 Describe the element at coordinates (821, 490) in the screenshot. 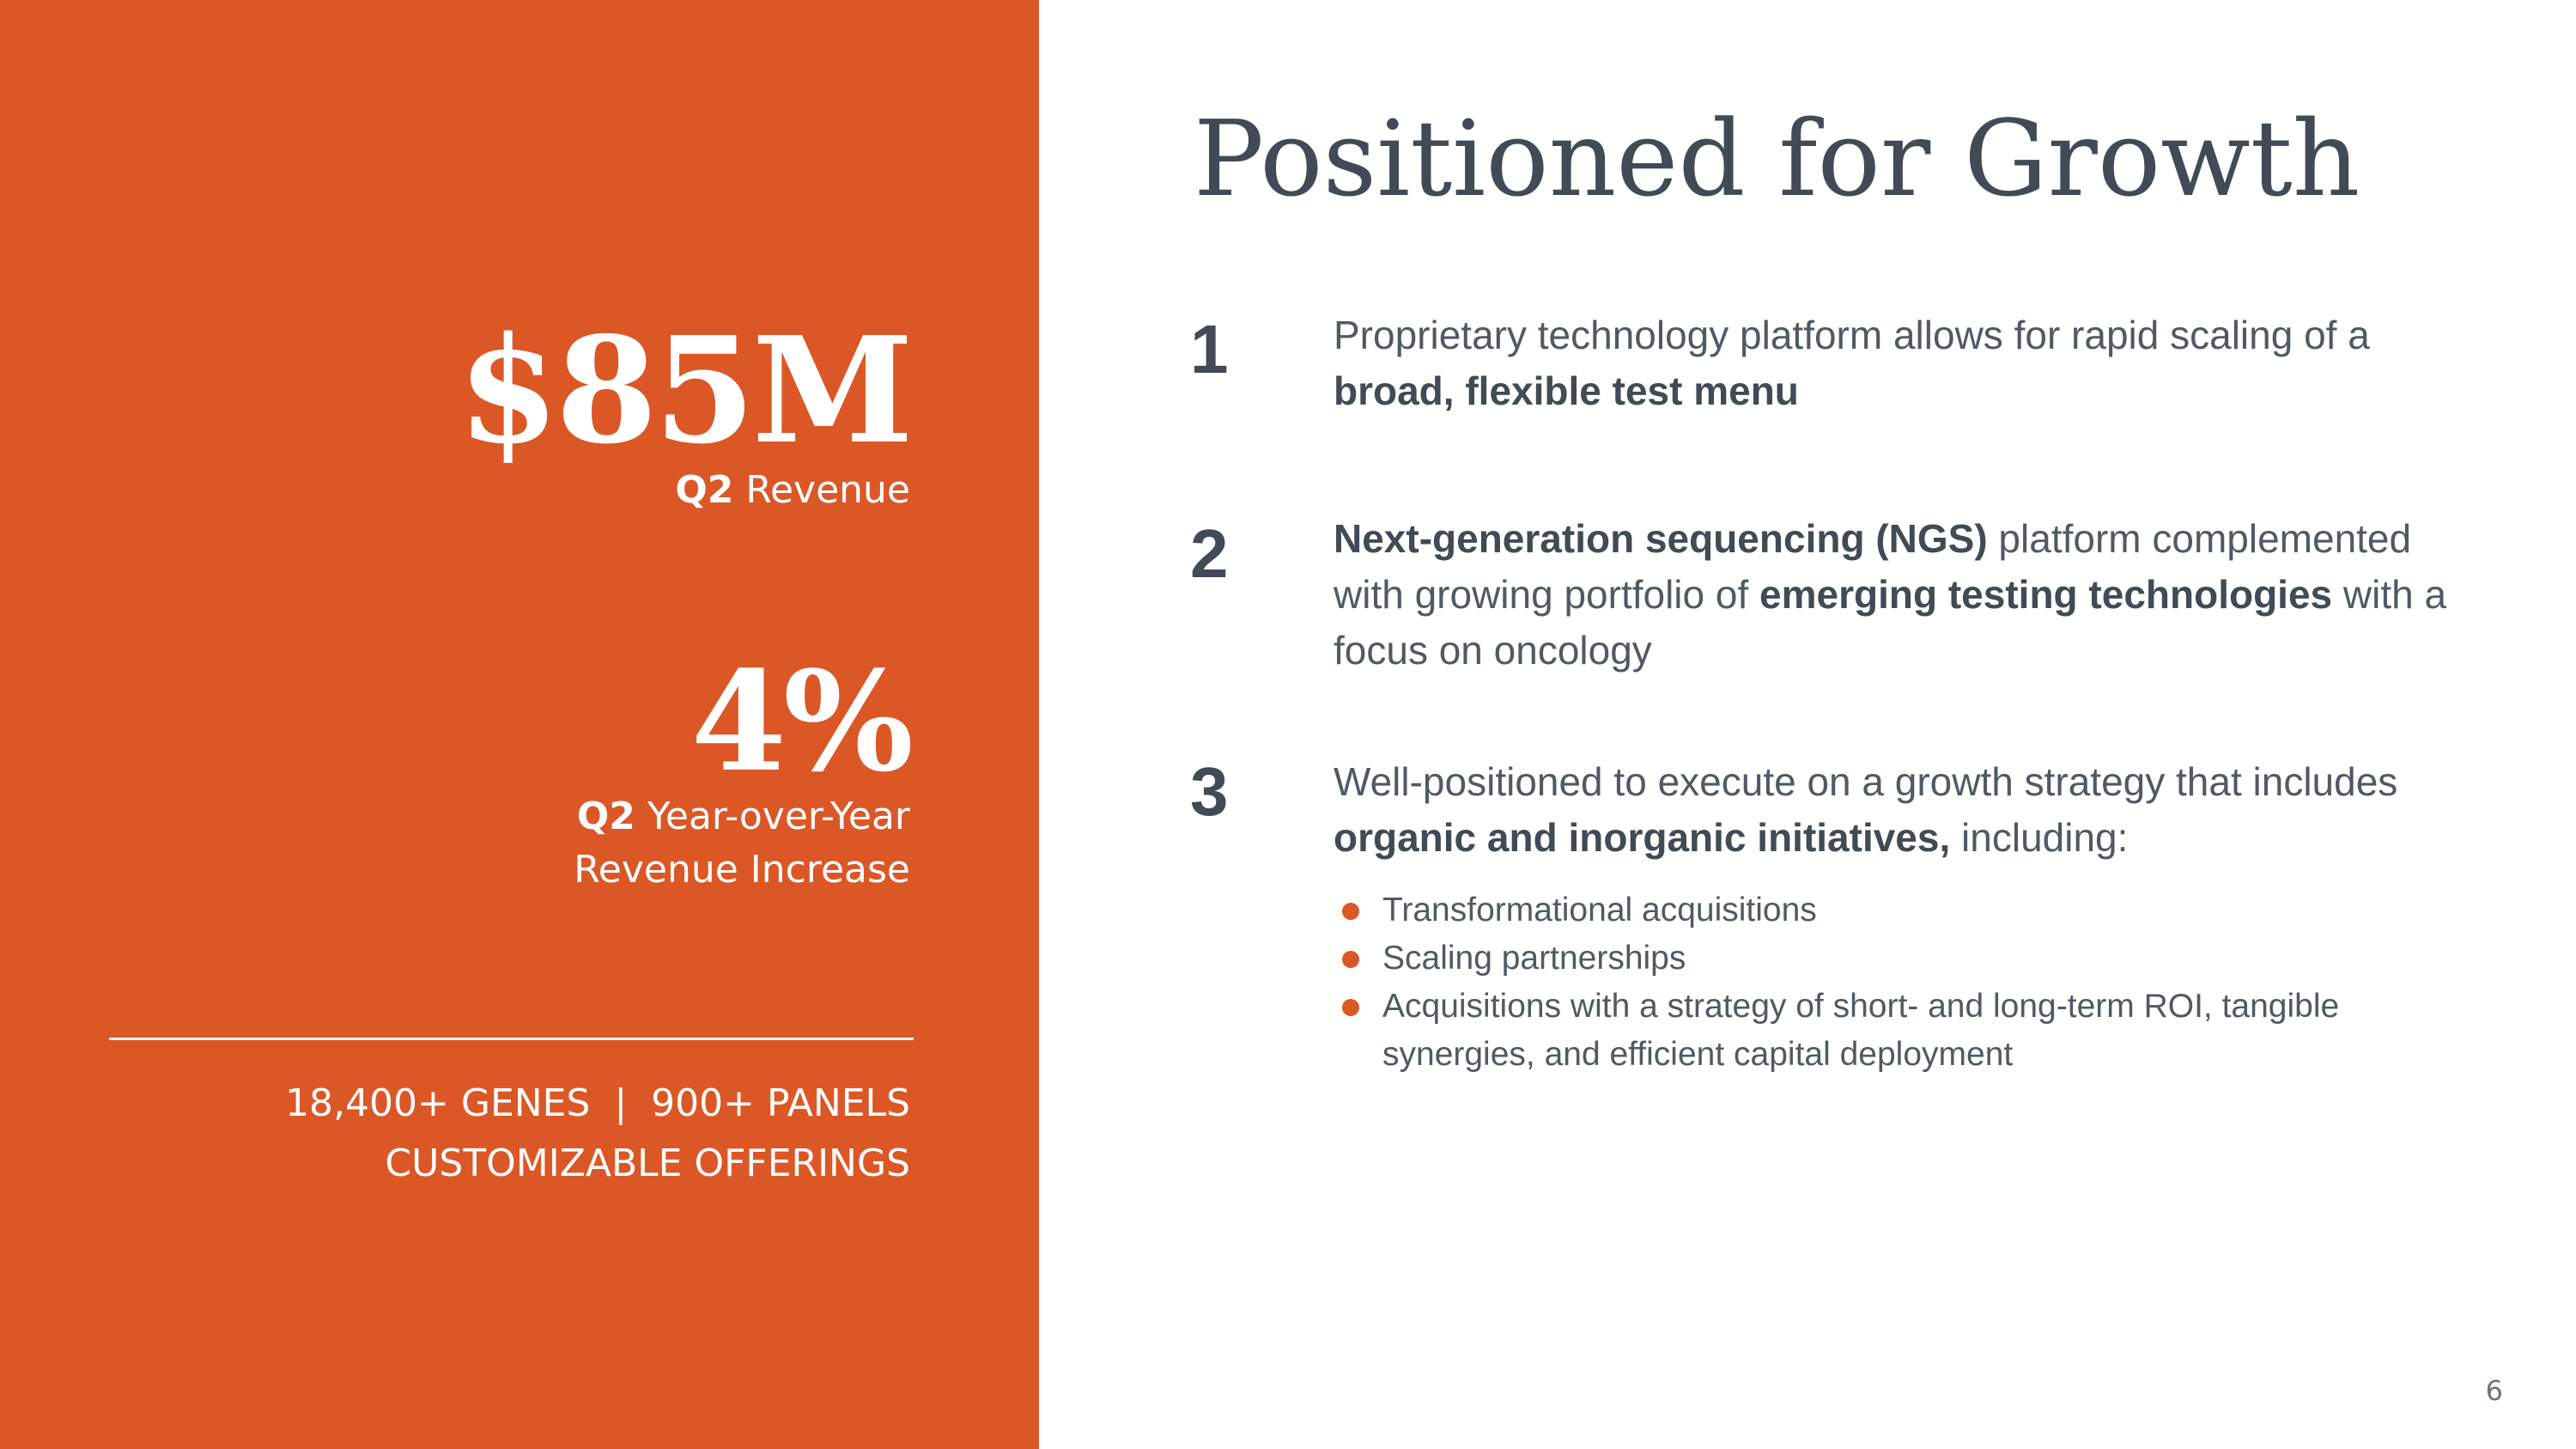

I see `stat-revenue-label-rest: Revenue` at that location.